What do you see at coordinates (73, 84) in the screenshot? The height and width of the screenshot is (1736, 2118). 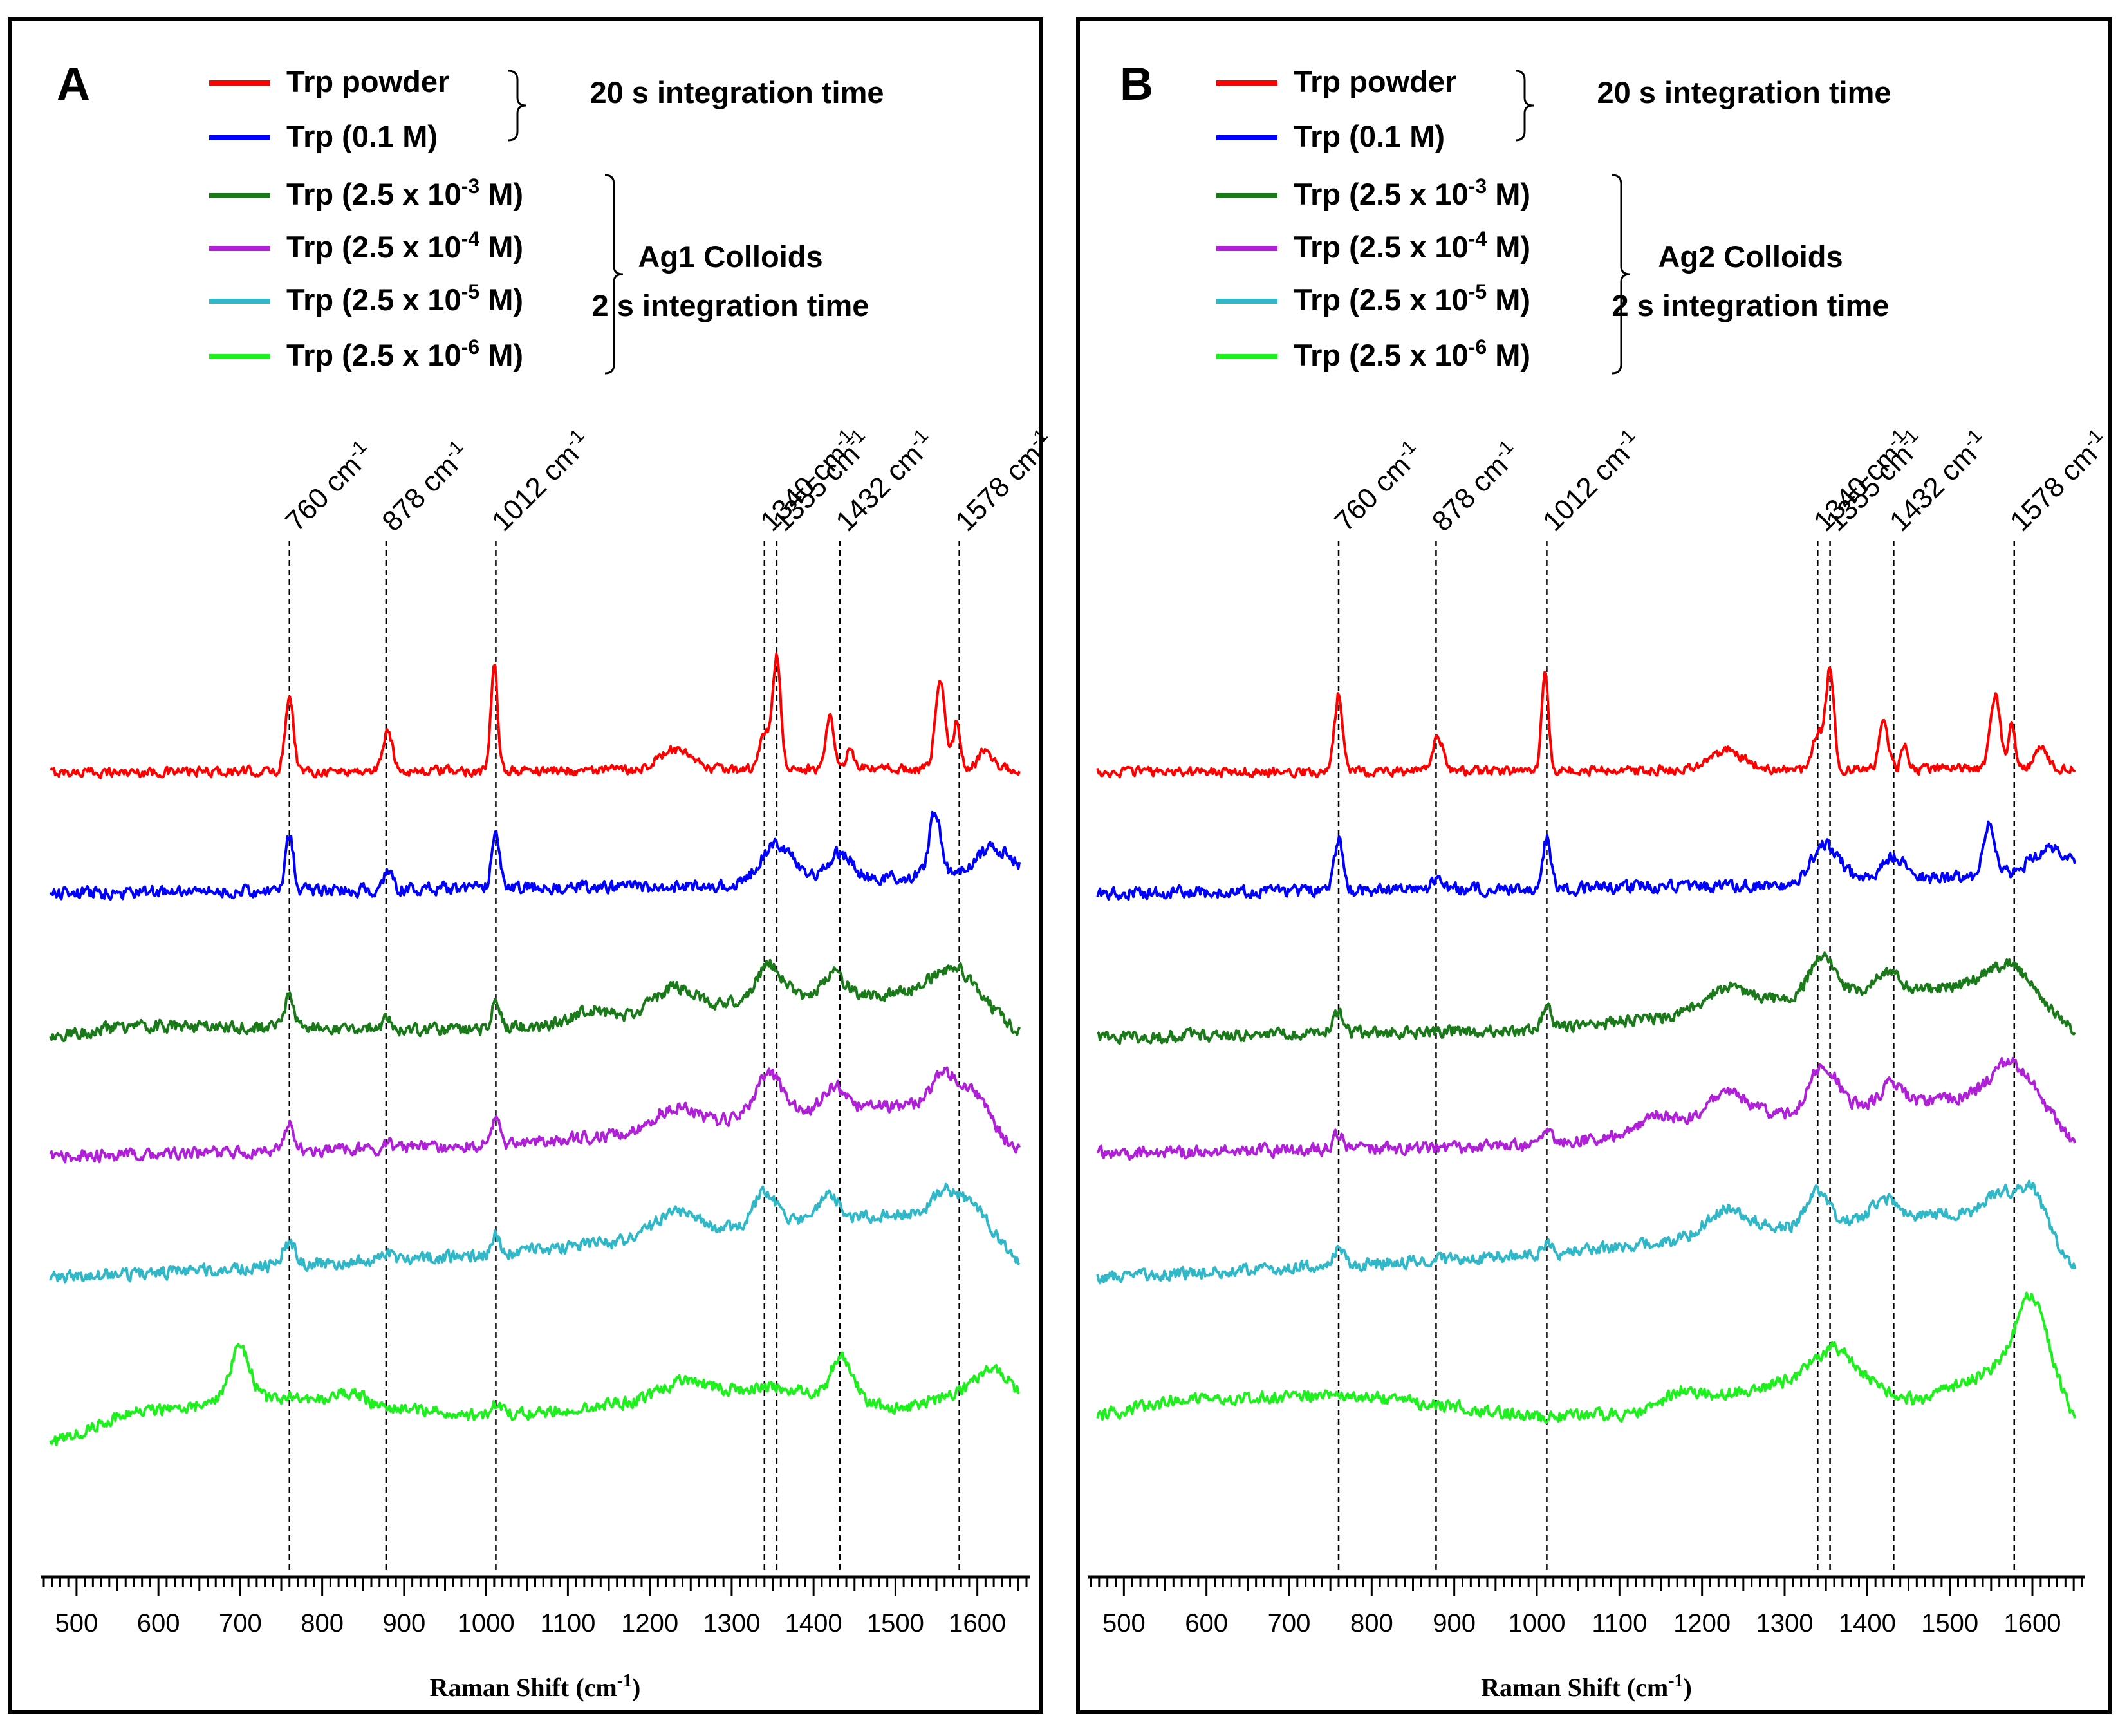 I see `panel-label: A` at bounding box center [73, 84].